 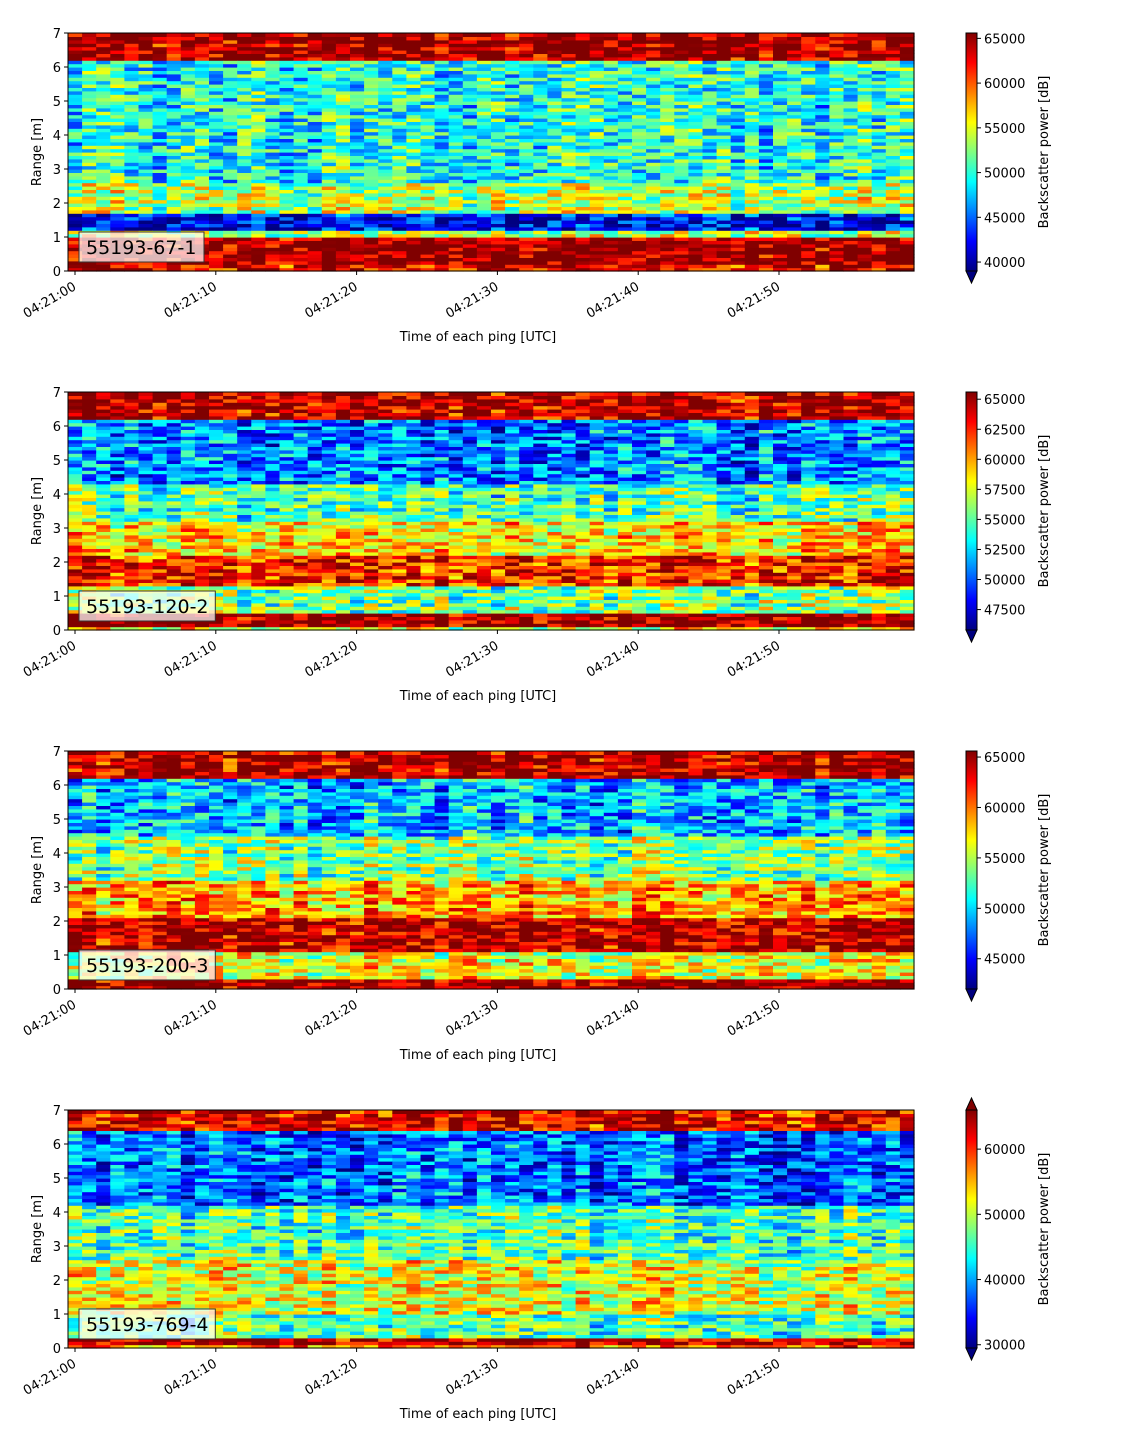 What do you see at coordinates (57, 238) in the screenshot?
I see `y-tick-label: 1` at bounding box center [57, 238].